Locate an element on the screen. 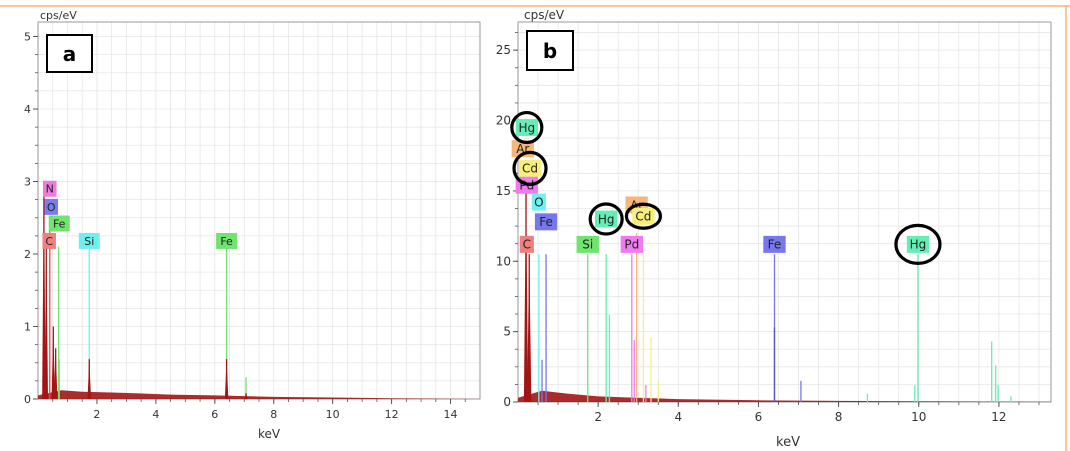 Image resolution: width=1070 pixels, height=451 pixels. panel-a-xlabel: keV is located at coordinates (269, 434).